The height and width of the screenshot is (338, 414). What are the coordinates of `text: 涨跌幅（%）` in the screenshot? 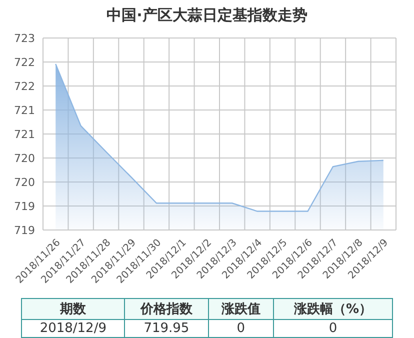 It's located at (333, 309).